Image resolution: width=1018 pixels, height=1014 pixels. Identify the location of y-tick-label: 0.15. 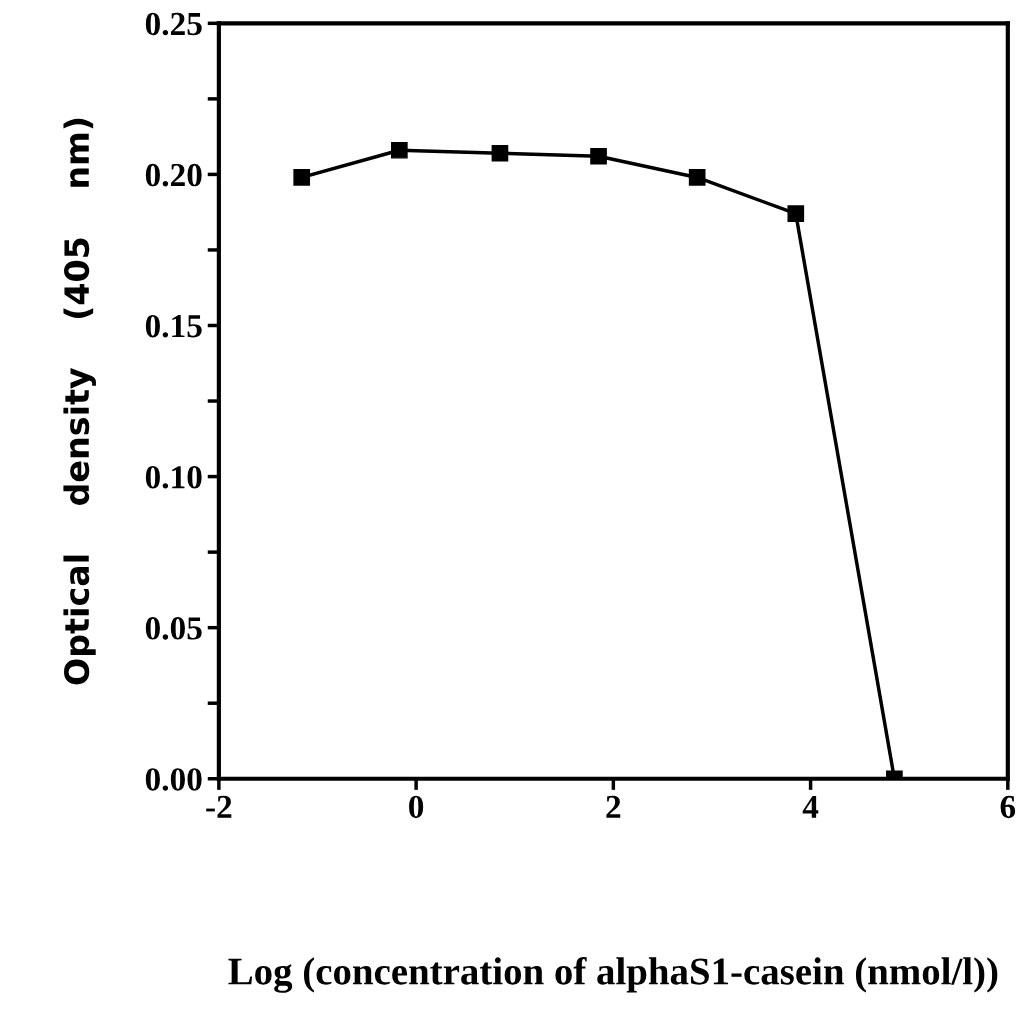
(173, 326).